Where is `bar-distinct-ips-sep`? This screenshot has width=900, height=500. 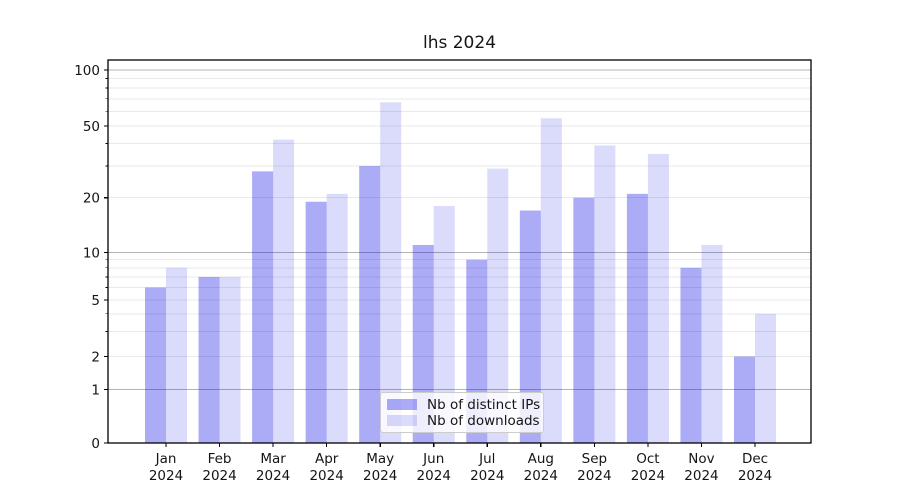
bar-distinct-ips-sep is located at coordinates (584, 320).